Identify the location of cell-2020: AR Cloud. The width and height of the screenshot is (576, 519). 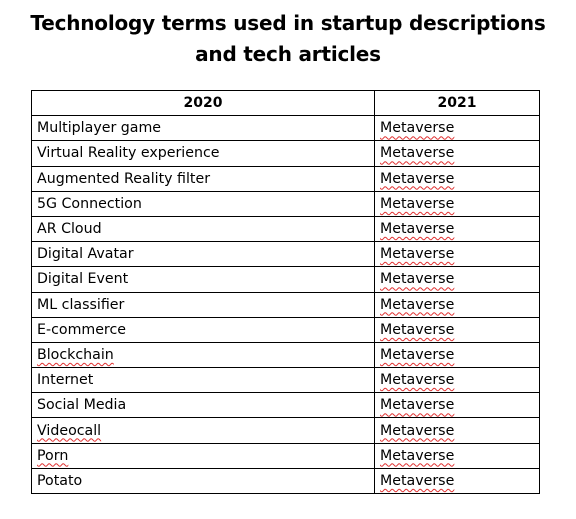
(203, 229).